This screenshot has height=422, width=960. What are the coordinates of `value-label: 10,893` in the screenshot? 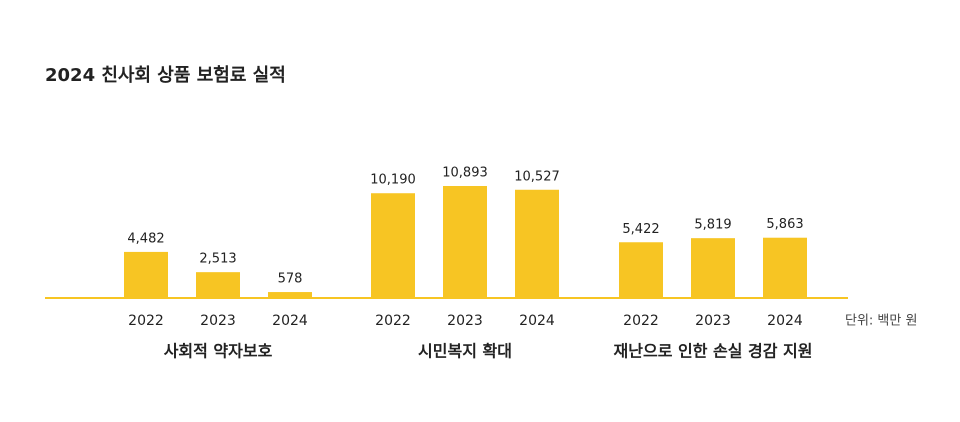 It's located at (465, 173).